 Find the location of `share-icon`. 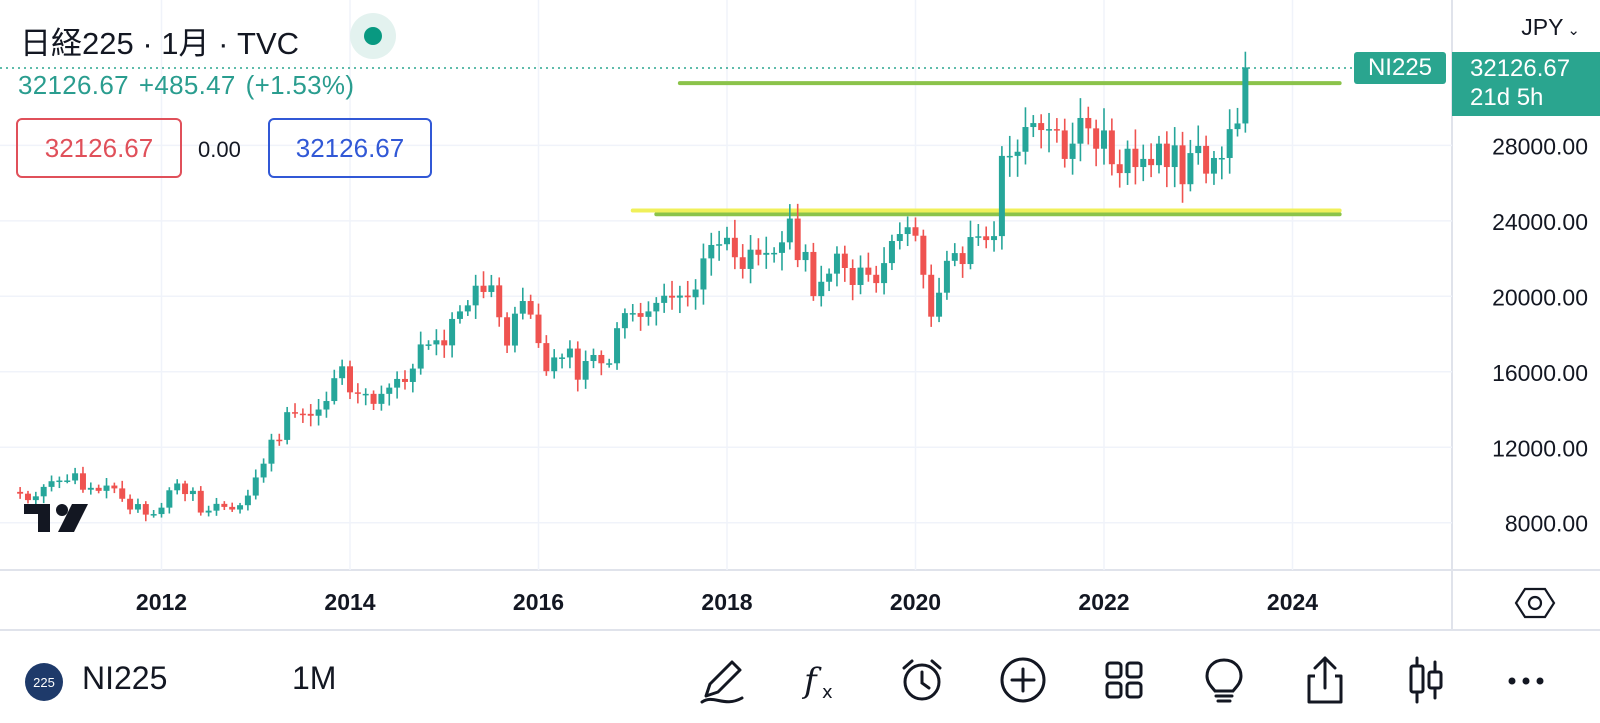

share-icon is located at coordinates (1325, 680).